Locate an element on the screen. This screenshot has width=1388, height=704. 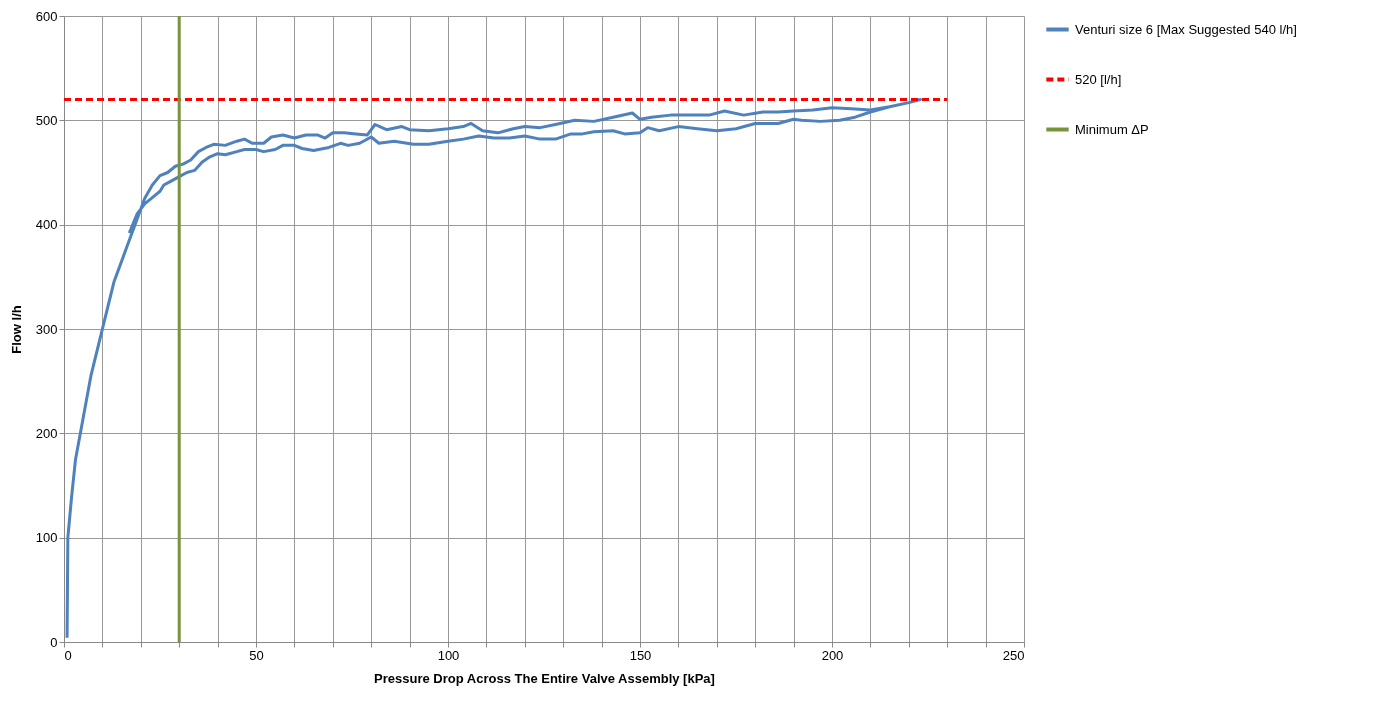
x-axis-title: Pressure Drop Across The Entire Valve Assembly [kPa] is located at coordinates (544, 678).